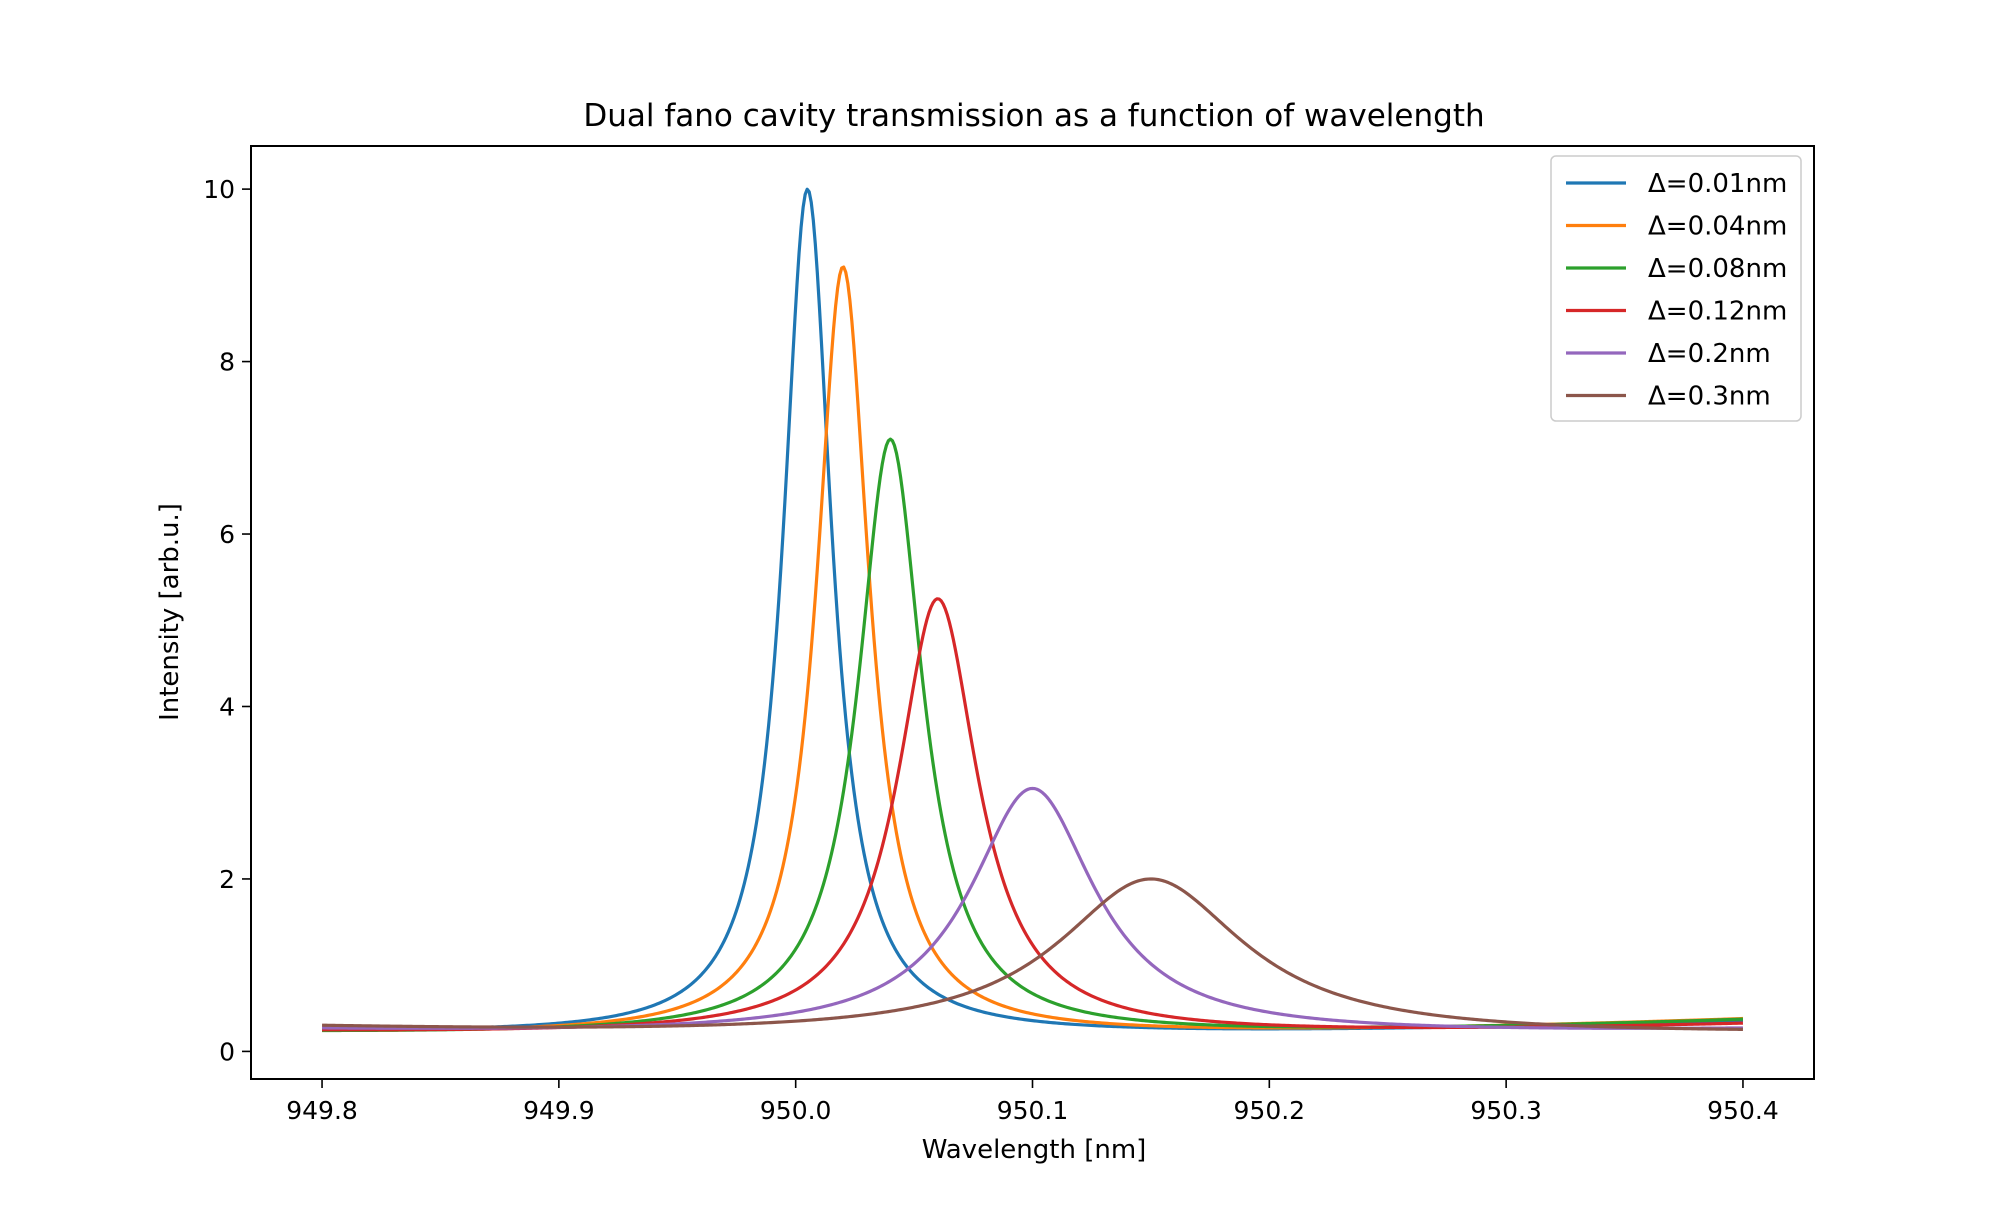 The image size is (2000, 1205). Describe the element at coordinates (227, 1051) in the screenshot. I see `y-tick-label: 0` at that location.